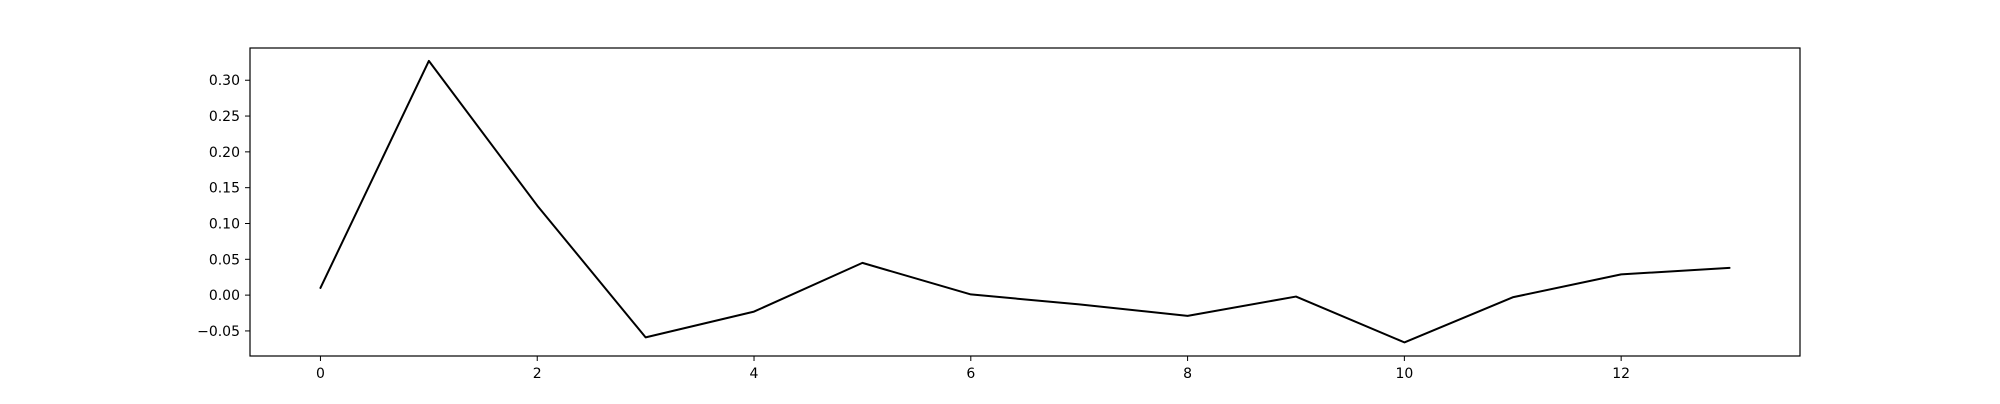  What do you see at coordinates (1621, 374) in the screenshot?
I see `x-tick-label: 12` at bounding box center [1621, 374].